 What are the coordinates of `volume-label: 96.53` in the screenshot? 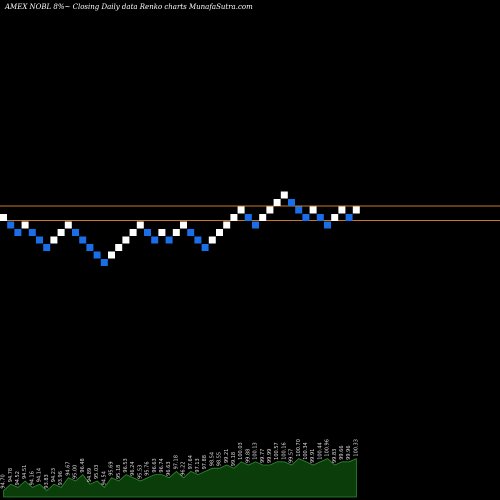 It's located at (126, 465).